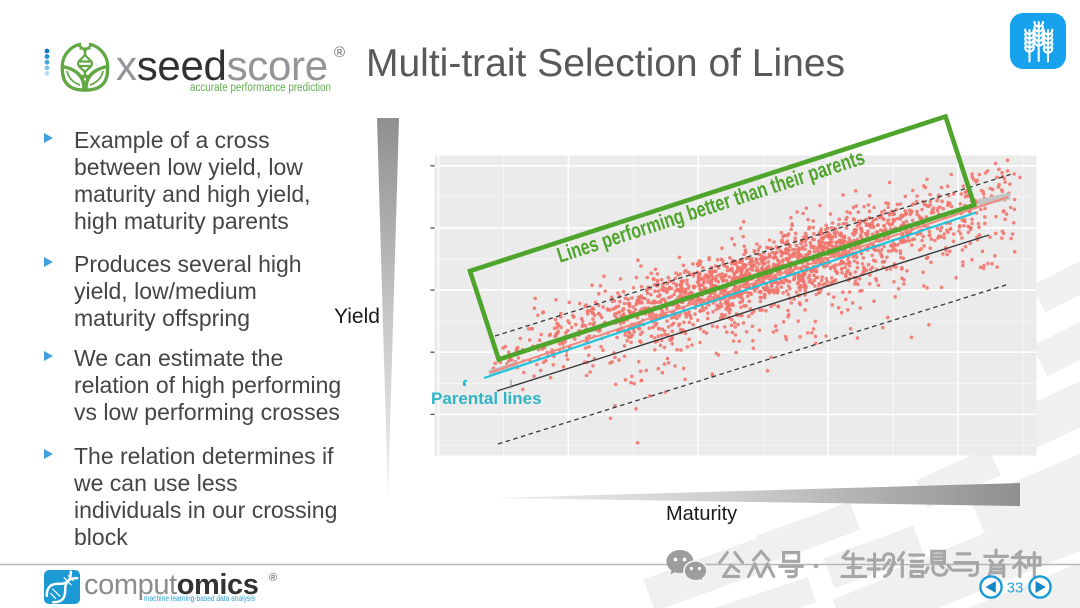 Image resolution: width=1080 pixels, height=608 pixels. Describe the element at coordinates (199, 598) in the screenshot. I see `svg-text:machine learning-based data an: machine learning-based data analysis` at that location.